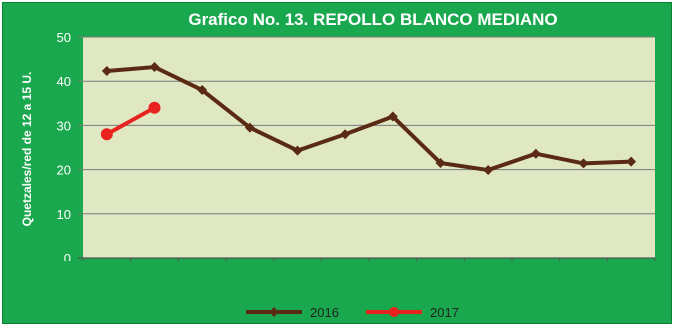 The height and width of the screenshot is (328, 676). Describe the element at coordinates (64, 81) in the screenshot. I see `y-tick-label: 40` at that location.